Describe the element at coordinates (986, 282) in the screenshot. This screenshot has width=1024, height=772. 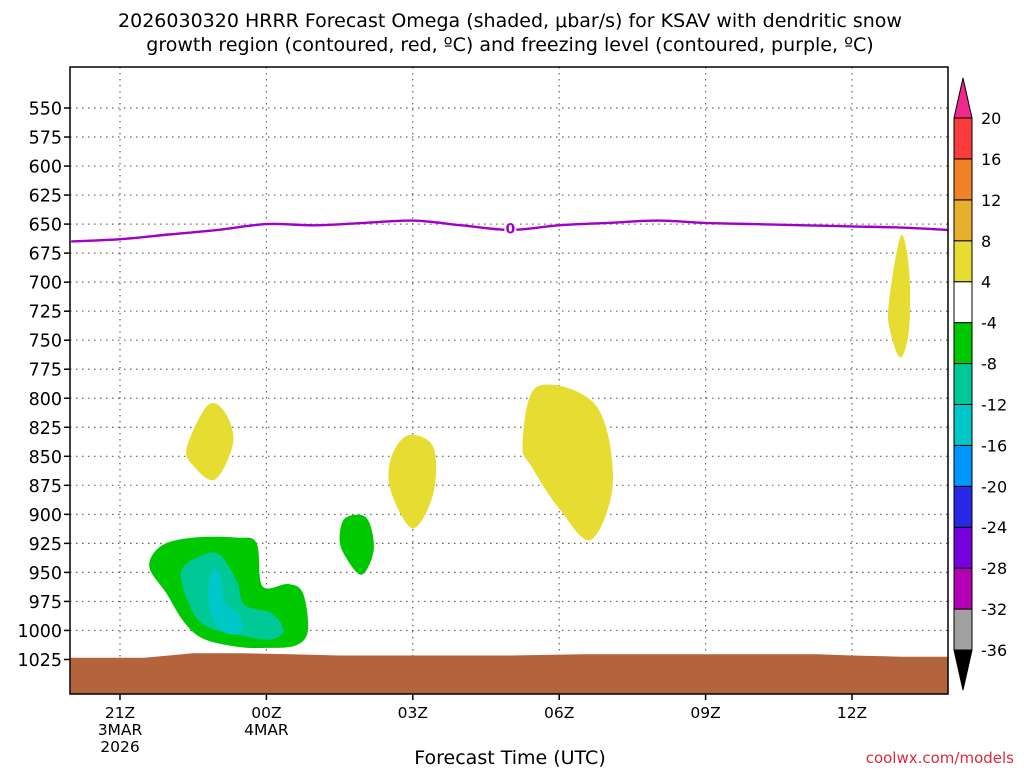
I see `colorbar-label: 4` at that location.